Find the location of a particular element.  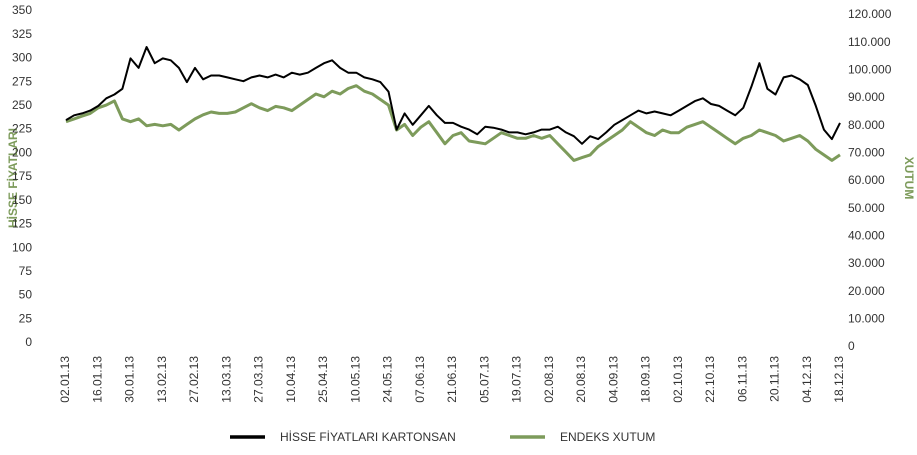

y2-tick-label: 0 is located at coordinates (851, 346).